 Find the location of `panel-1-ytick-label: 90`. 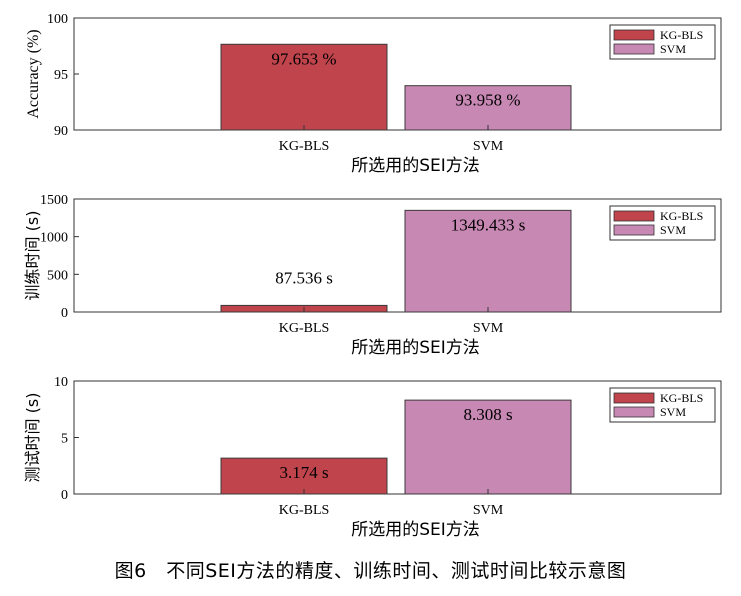

panel-1-ytick-label: 90 is located at coordinates (61, 131).